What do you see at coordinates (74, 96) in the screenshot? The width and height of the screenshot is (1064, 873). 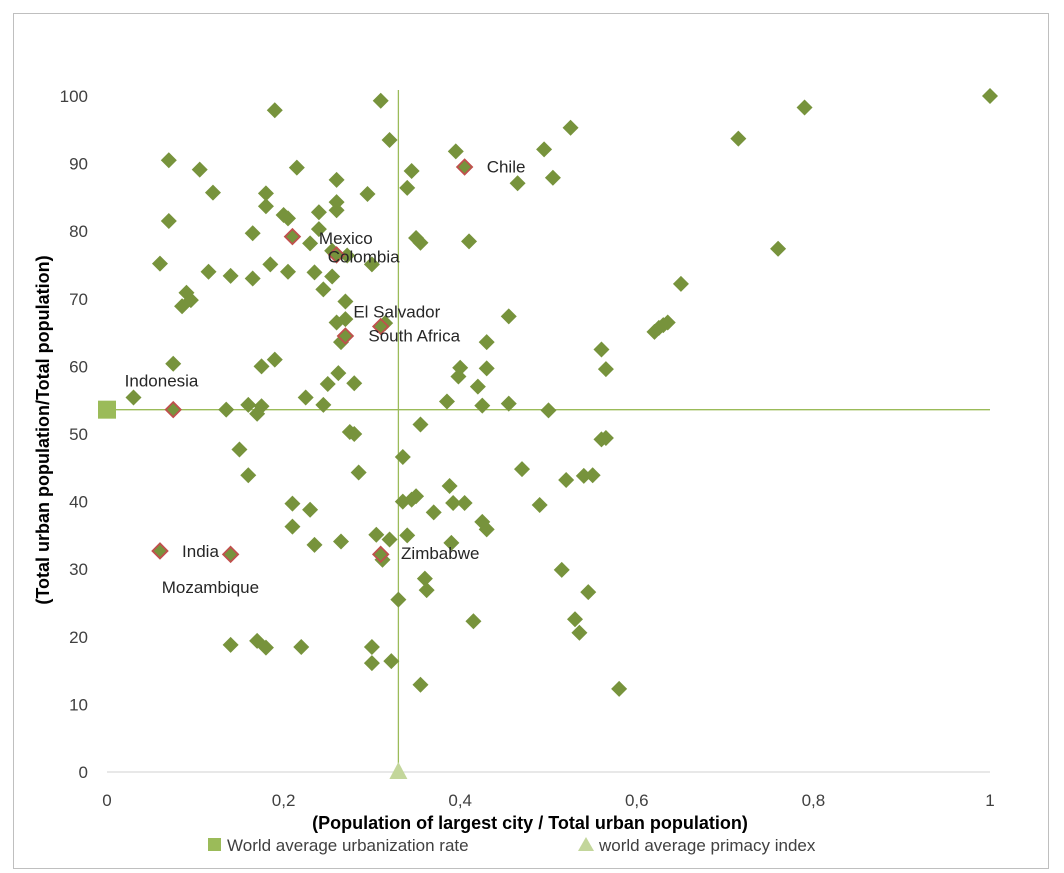 I see `y-tick-label: 100` at bounding box center [74, 96].